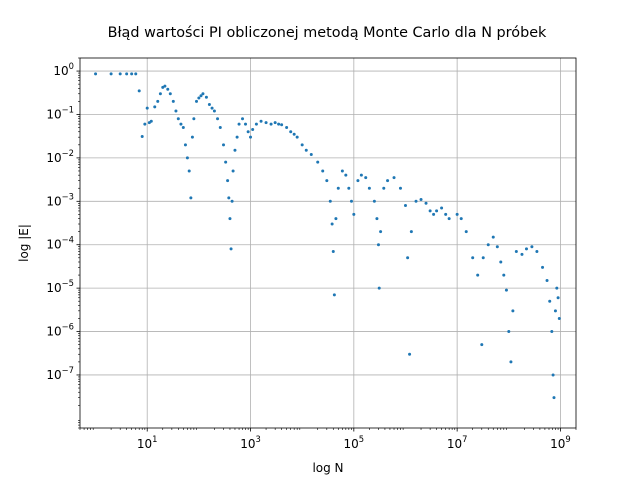  Describe the element at coordinates (354, 442) in the screenshot. I see `x-tick-label: 10⁵` at that location.